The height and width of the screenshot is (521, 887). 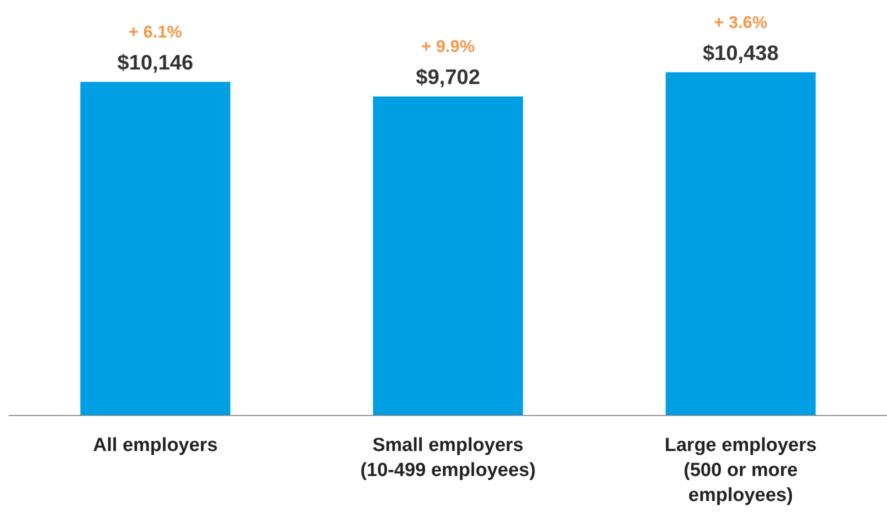 I want to click on data-label: $10,146, so click(x=155, y=62).